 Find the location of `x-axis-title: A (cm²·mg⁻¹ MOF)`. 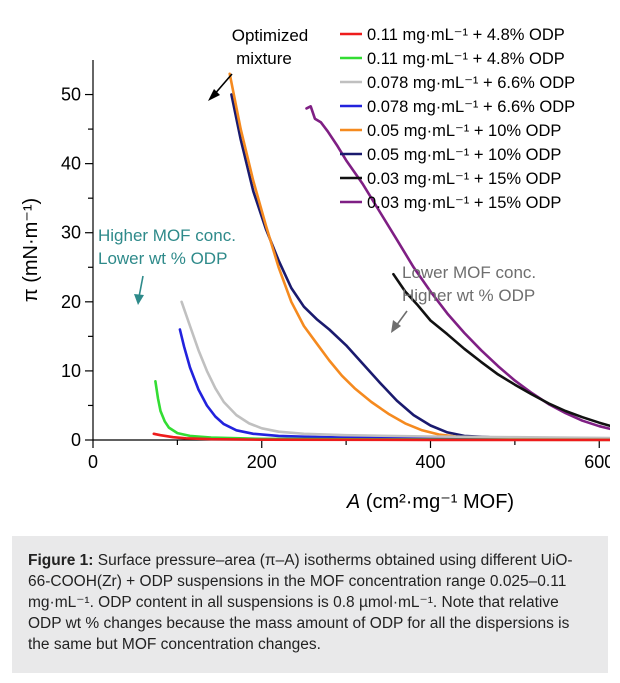

x-axis-title: A (cm²·mg⁻¹ MOF) is located at coordinates (430, 502).